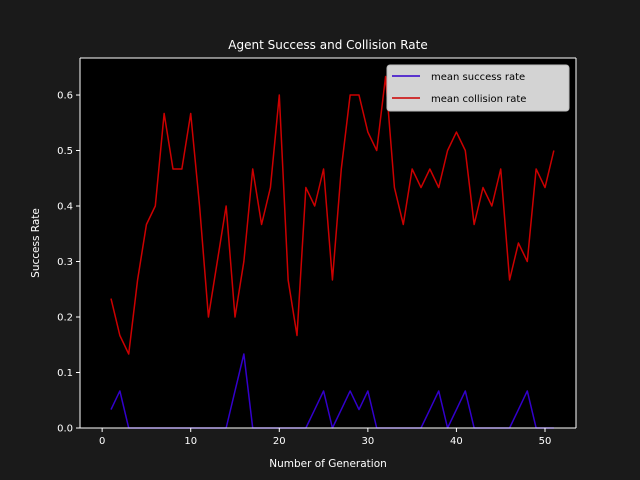 Image resolution: width=640 pixels, height=480 pixels. I want to click on x-tick-label: 10, so click(190, 441).